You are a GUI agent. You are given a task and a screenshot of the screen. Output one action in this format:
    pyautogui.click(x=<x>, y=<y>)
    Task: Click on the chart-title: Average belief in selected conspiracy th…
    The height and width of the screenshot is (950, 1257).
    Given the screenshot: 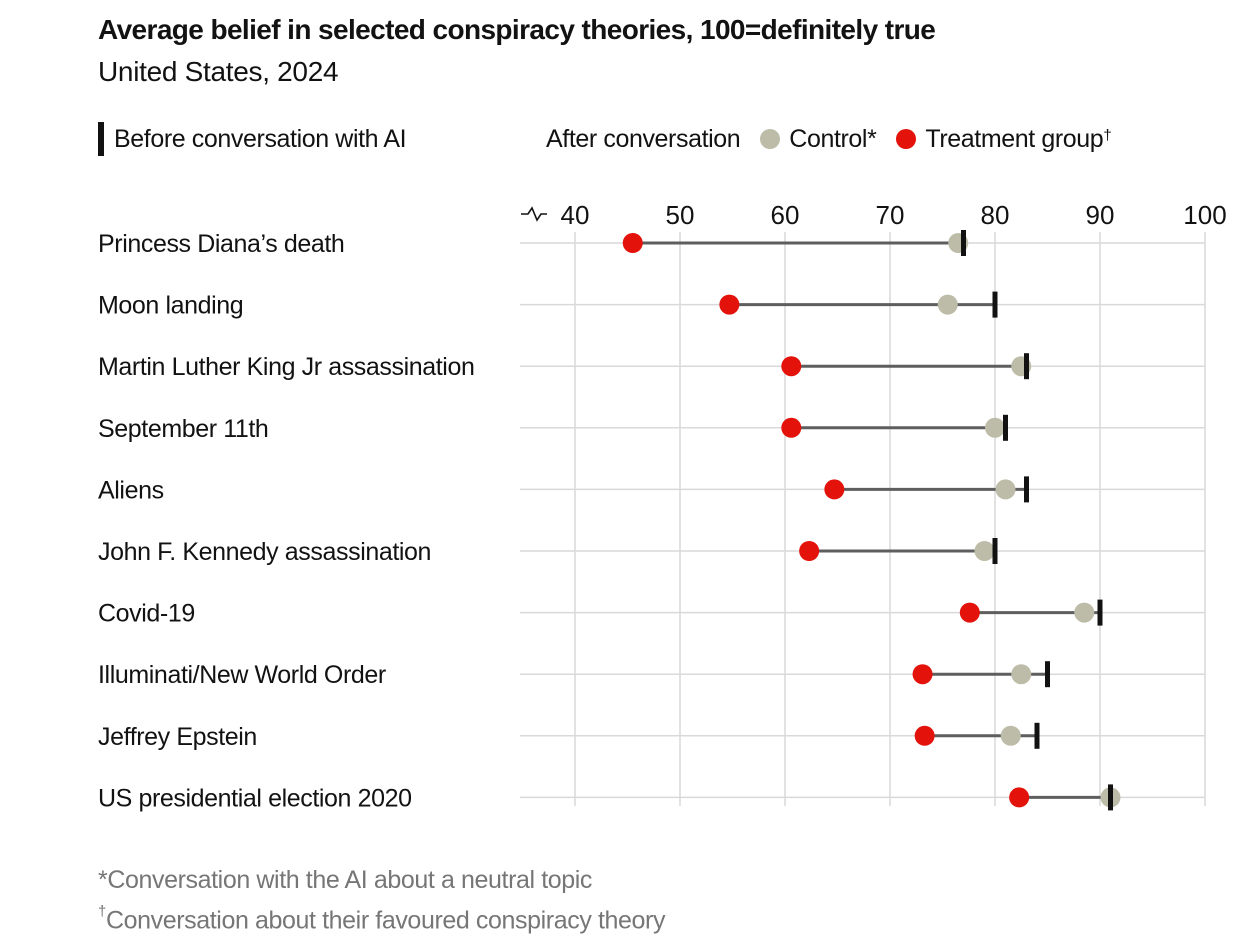 What is the action you would take?
    pyautogui.click(x=517, y=29)
    